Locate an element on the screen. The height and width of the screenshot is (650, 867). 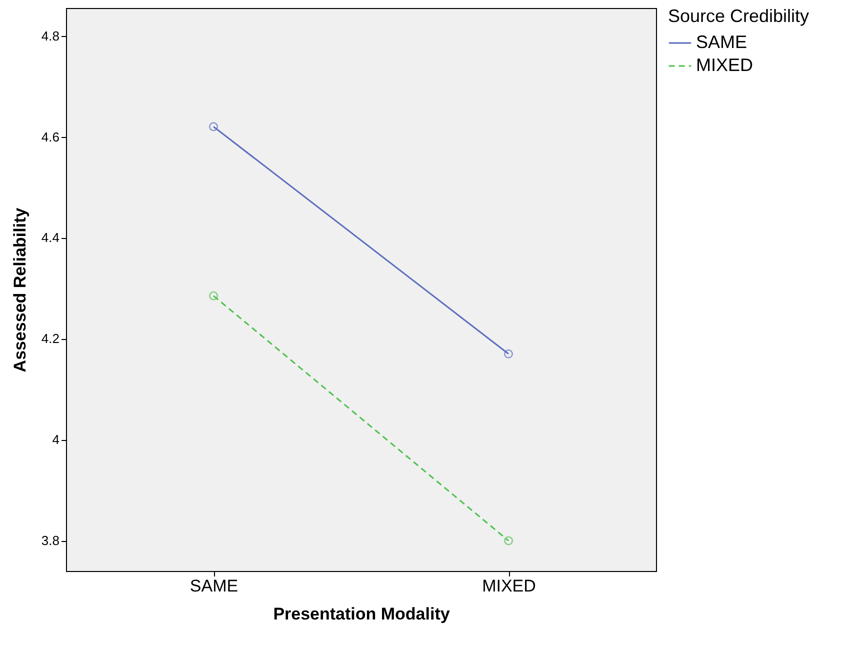
legend-title: Source Credibility is located at coordinates (739, 16).